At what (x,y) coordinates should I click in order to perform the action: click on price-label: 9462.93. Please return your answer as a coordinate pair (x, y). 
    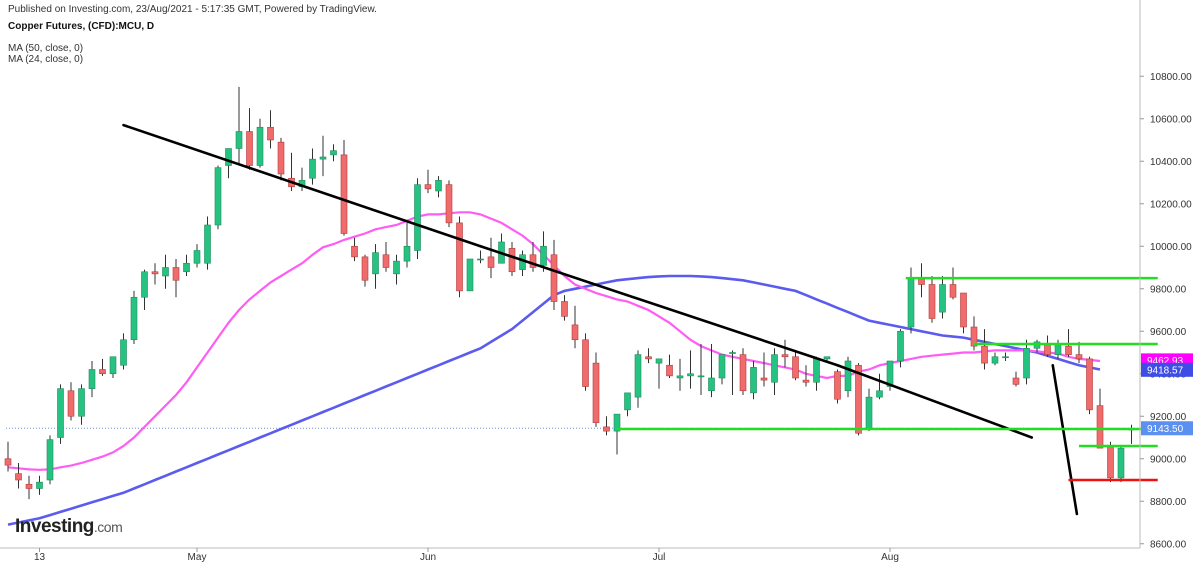
    Looking at the image, I should click on (1165, 361).